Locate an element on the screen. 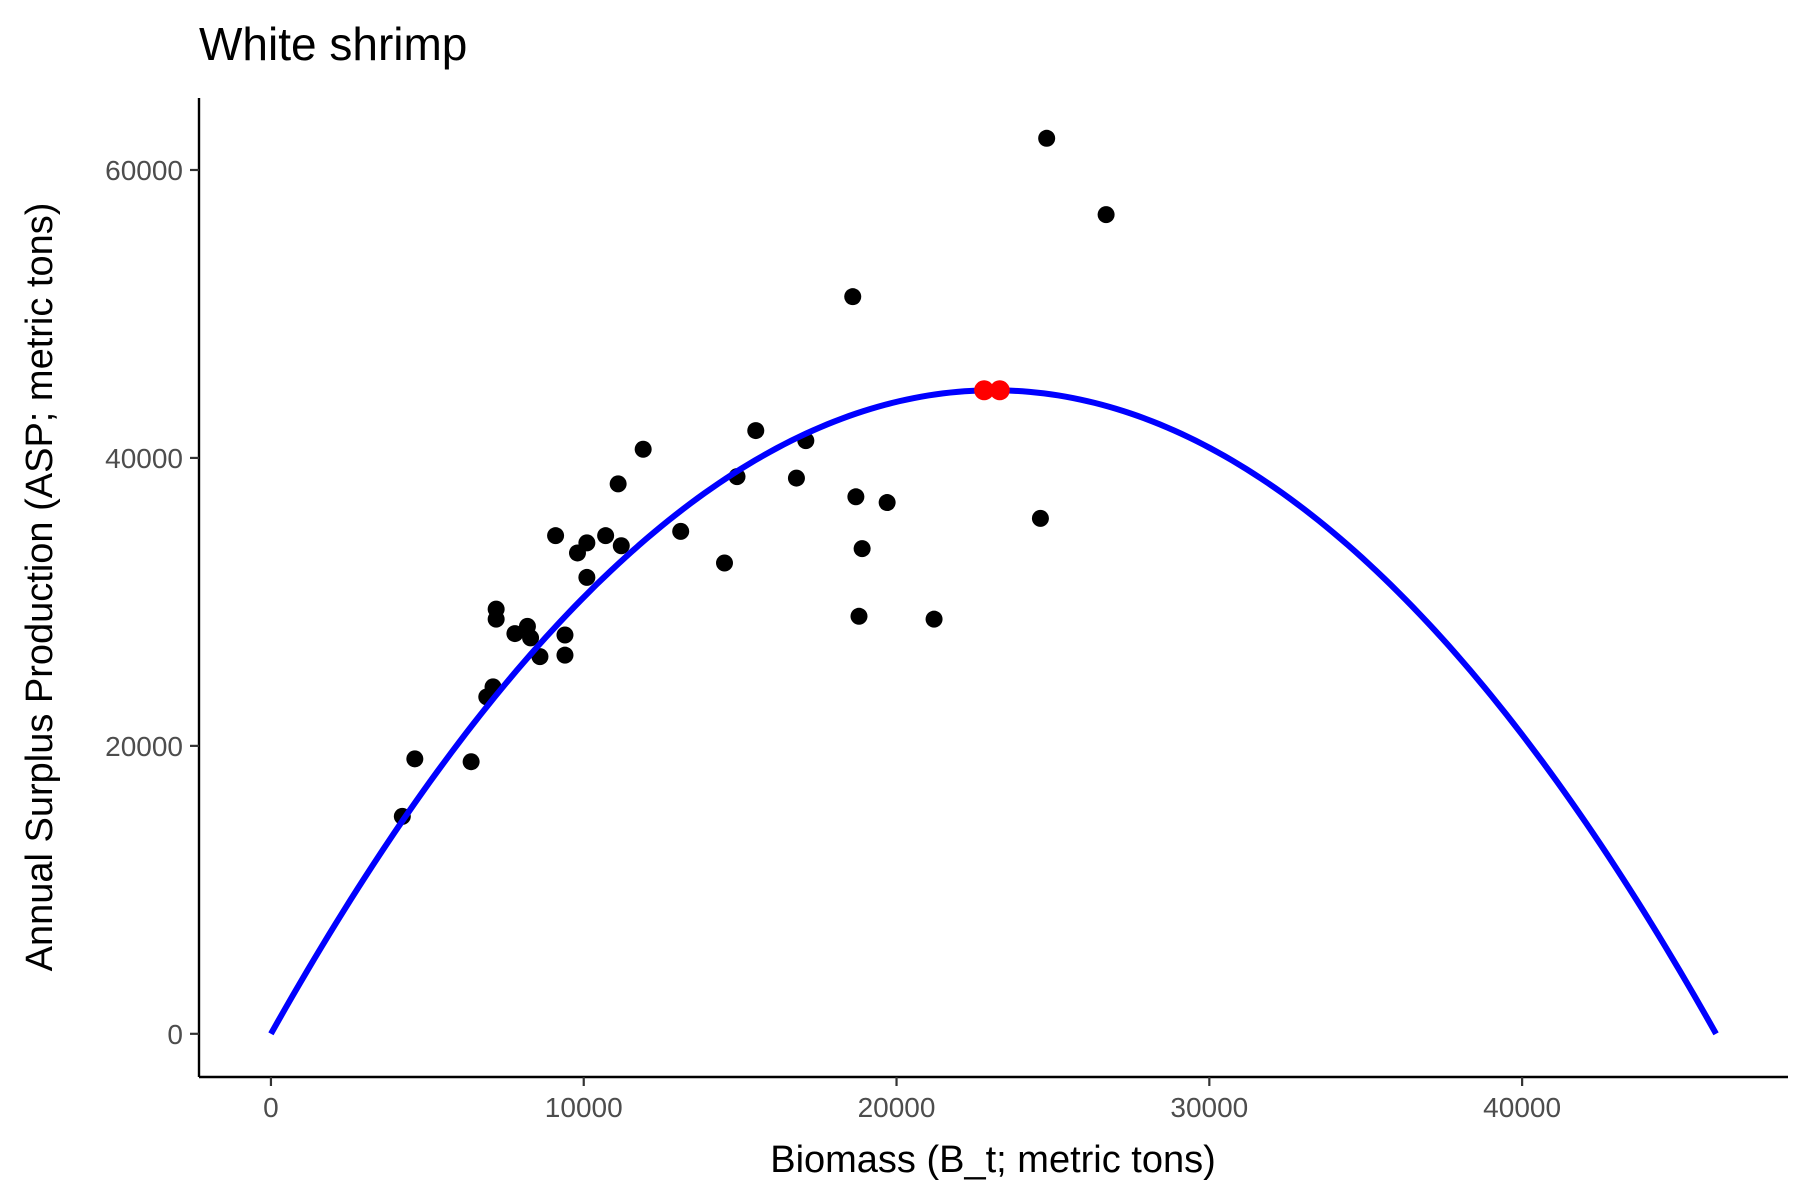 The width and height of the screenshot is (1800, 1200). y-axis-ticks: 0 20000 40000 60000 is located at coordinates (152, 602).